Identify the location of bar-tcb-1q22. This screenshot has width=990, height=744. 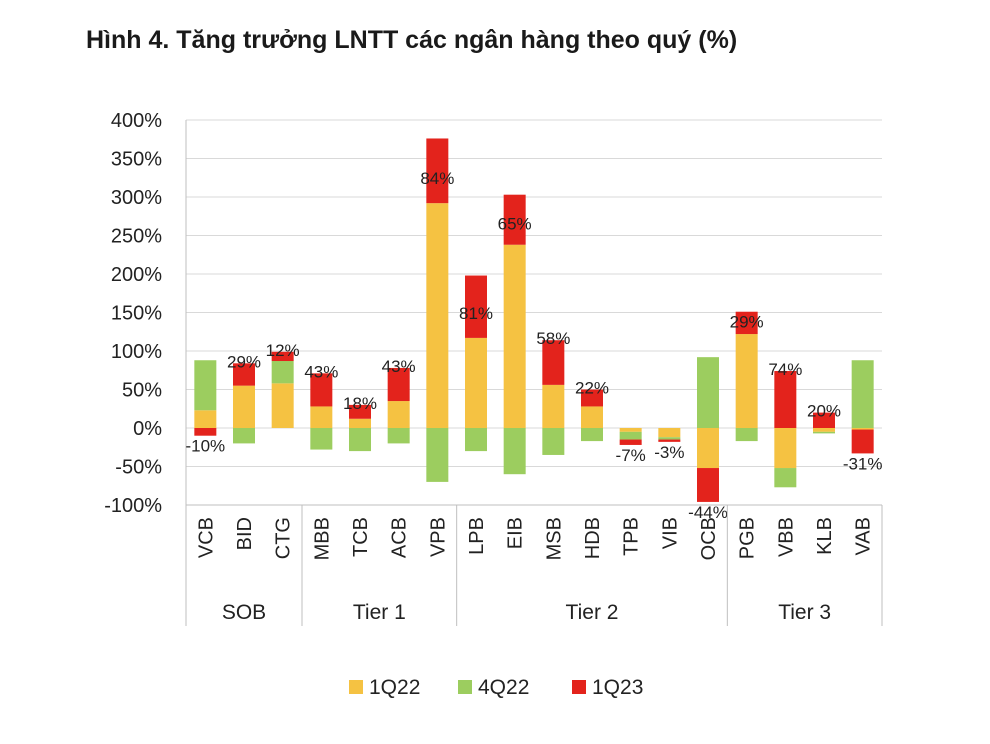
(360, 423).